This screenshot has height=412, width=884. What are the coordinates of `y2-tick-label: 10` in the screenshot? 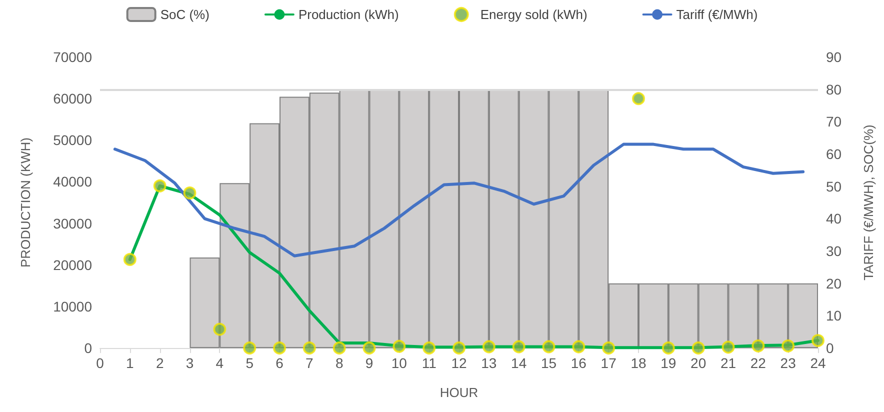 It's located at (834, 316).